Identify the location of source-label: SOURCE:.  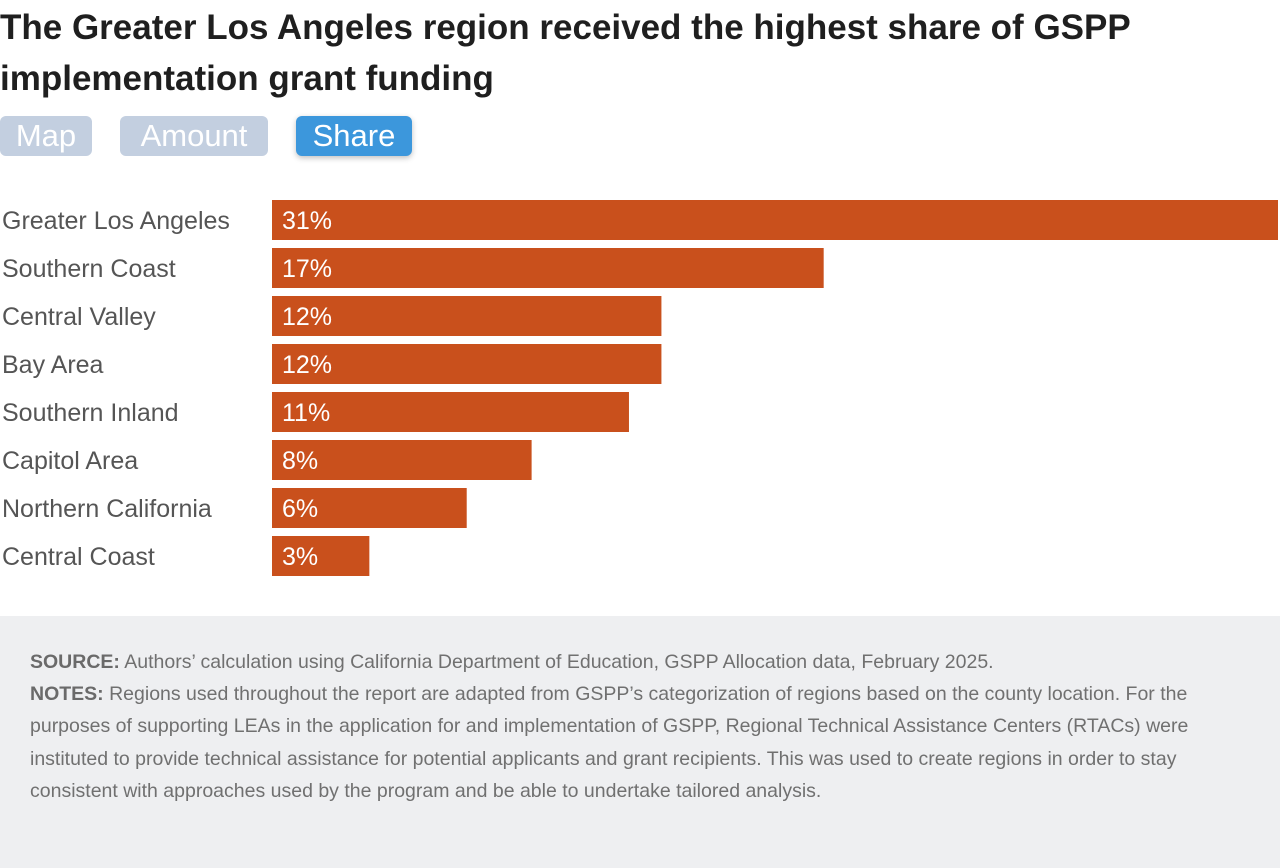
(75, 662).